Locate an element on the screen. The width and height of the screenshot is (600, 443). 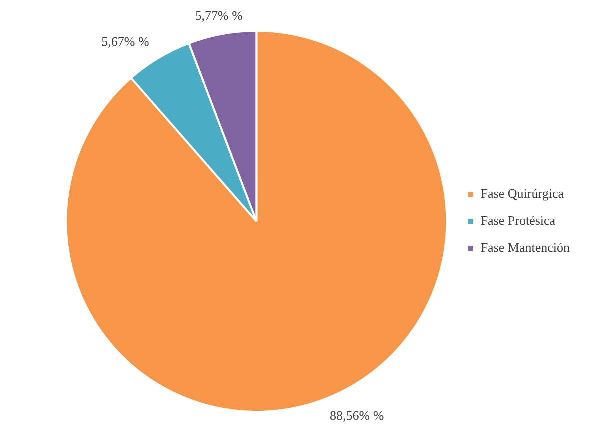
legend-label: Fase Protésica is located at coordinates (518, 220).